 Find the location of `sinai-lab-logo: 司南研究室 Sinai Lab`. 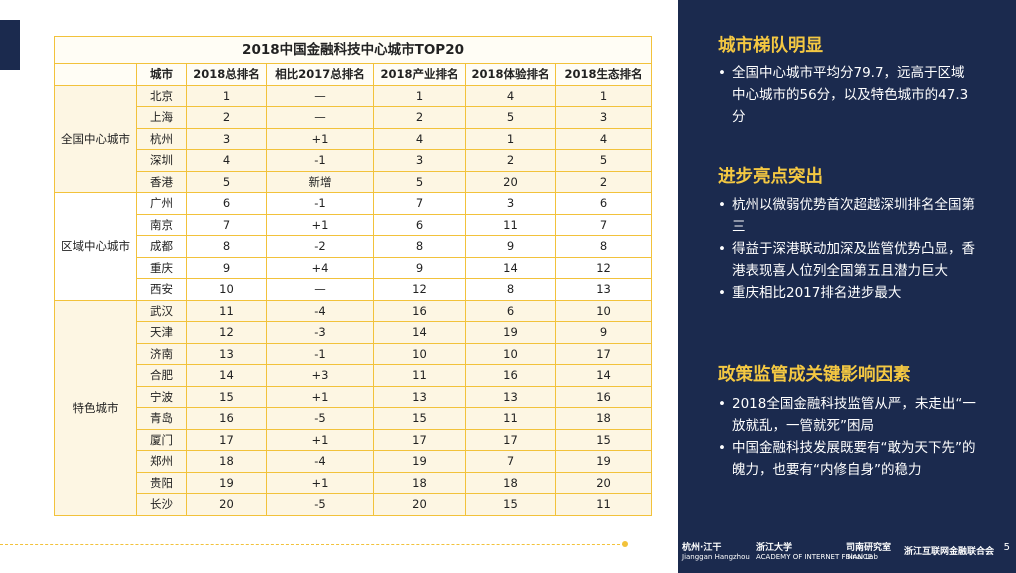

sinai-lab-logo: 司南研究室 Sinai Lab is located at coordinates (869, 552).